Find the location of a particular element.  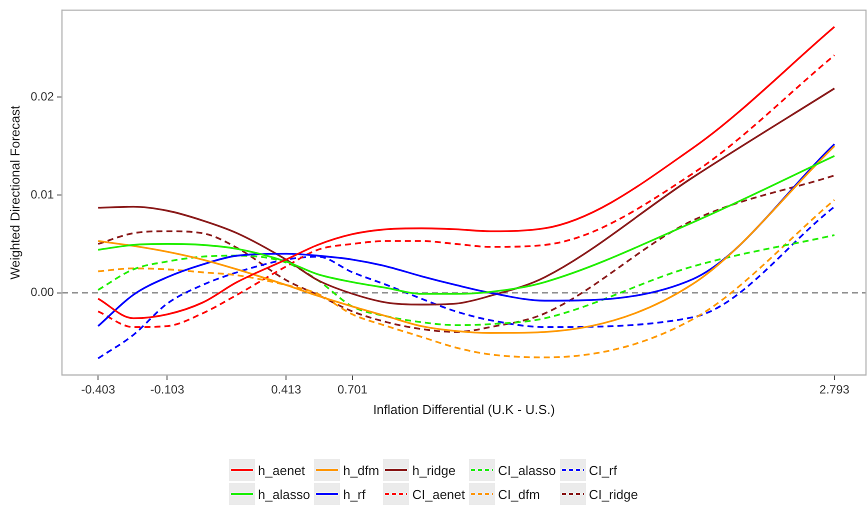

legend-label: h_ridge is located at coordinates (434, 470).